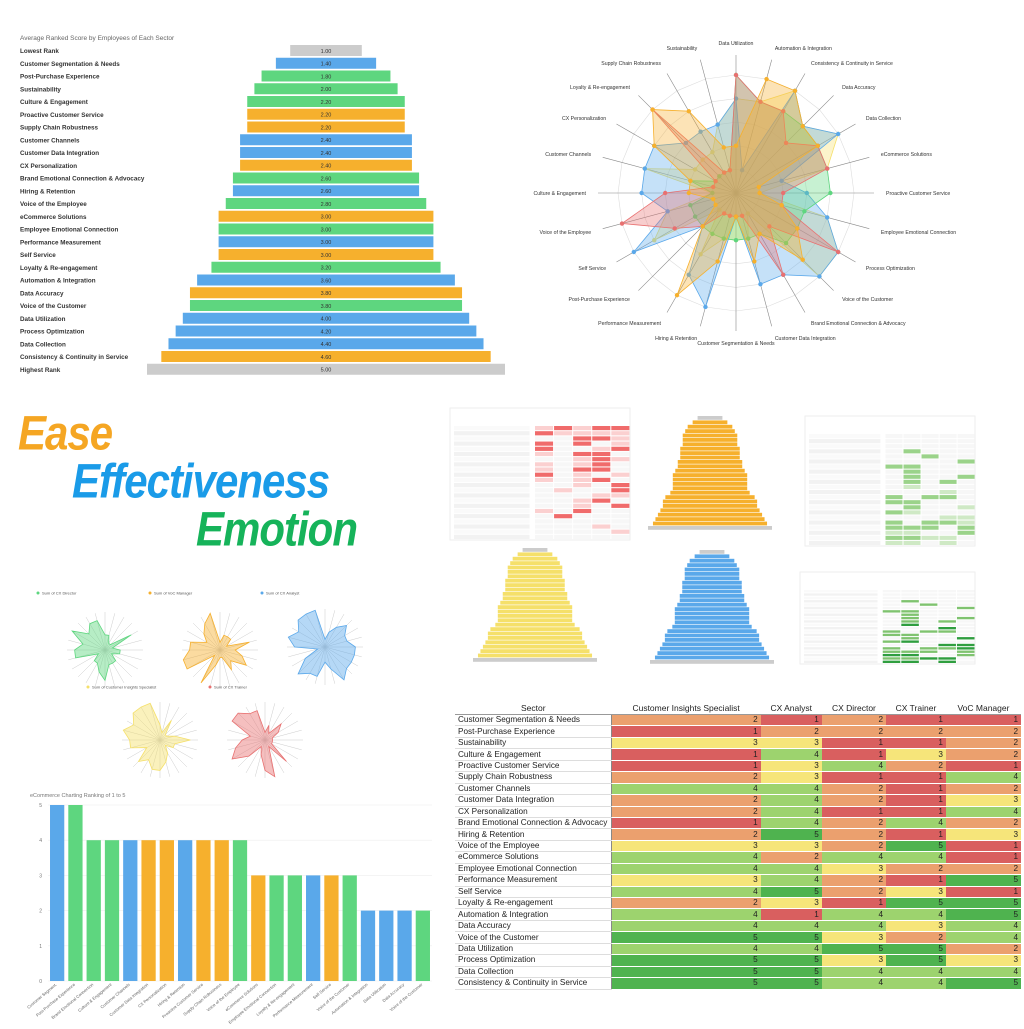  Describe the element at coordinates (890, 269) in the screenshot. I see `radar-axis-label: Process Optimization` at that location.